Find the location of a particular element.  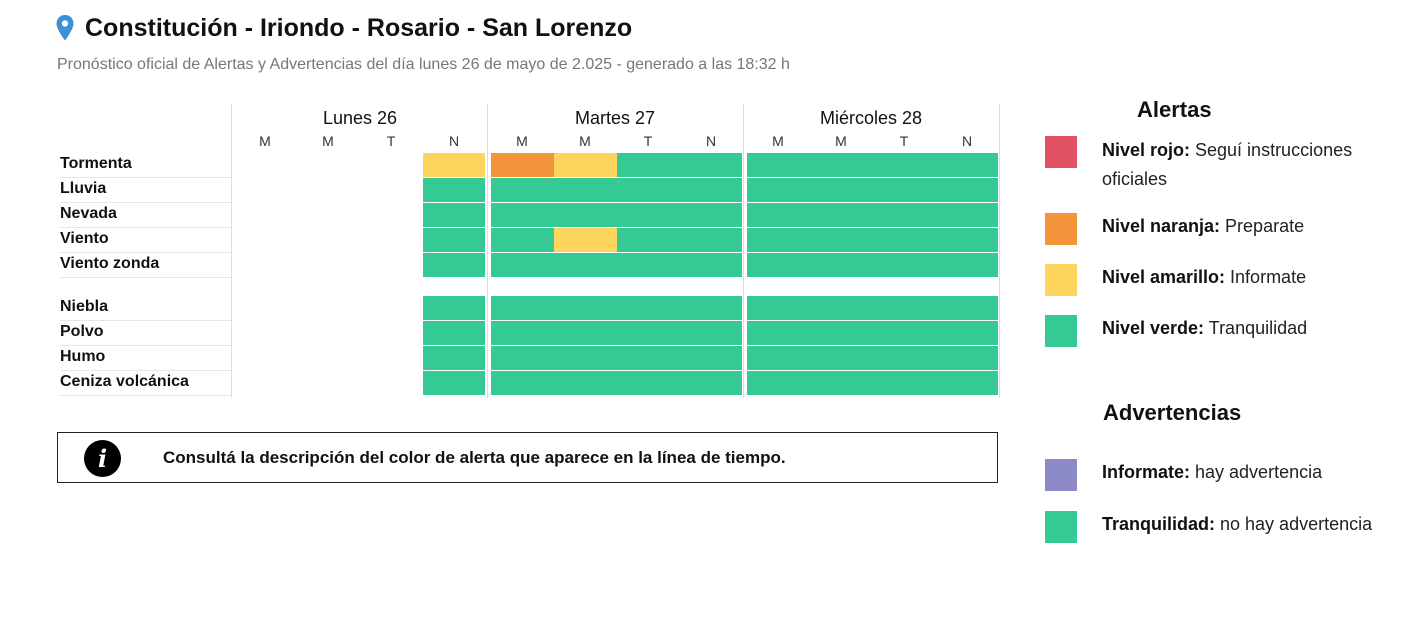

row-label: Niebla is located at coordinates (84, 306).